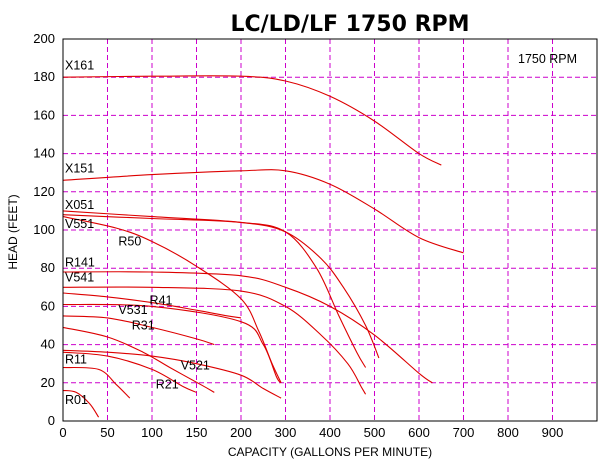 The width and height of the screenshot is (601, 464). I want to click on curve-label-v541: V541, so click(79, 278).